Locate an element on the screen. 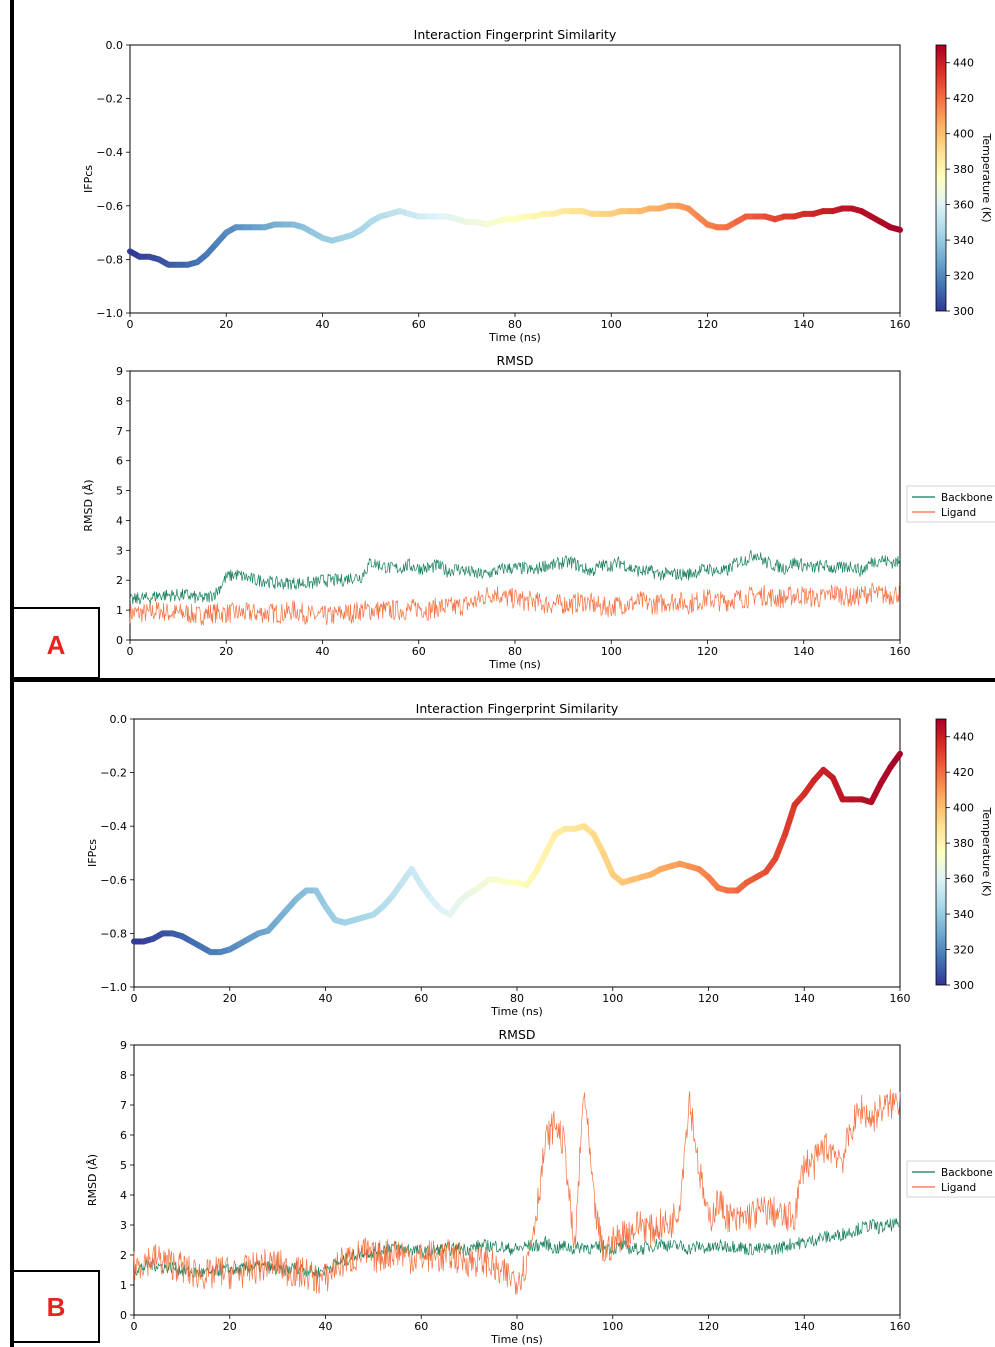 The height and width of the screenshot is (1347, 995). y-tick-label: −1.0 is located at coordinates (109, 313).